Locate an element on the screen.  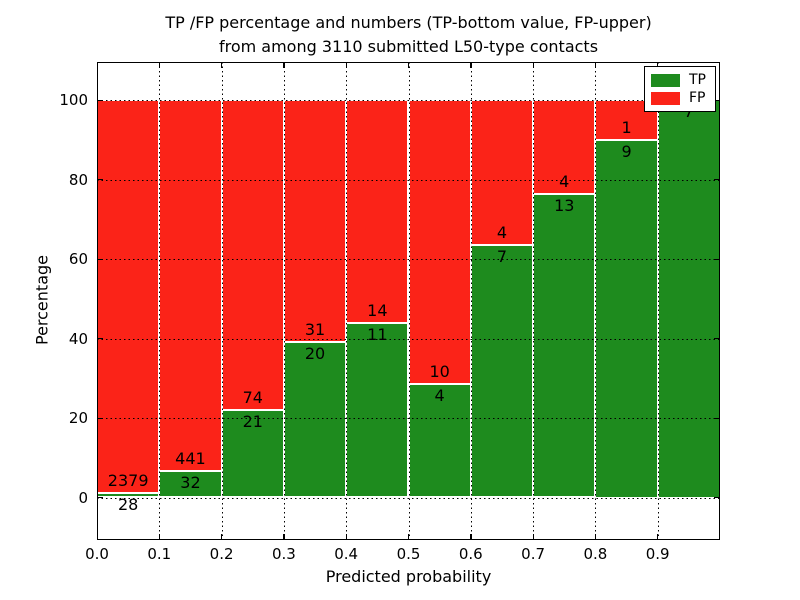
legend-item-fp: FP is located at coordinates (680, 98).